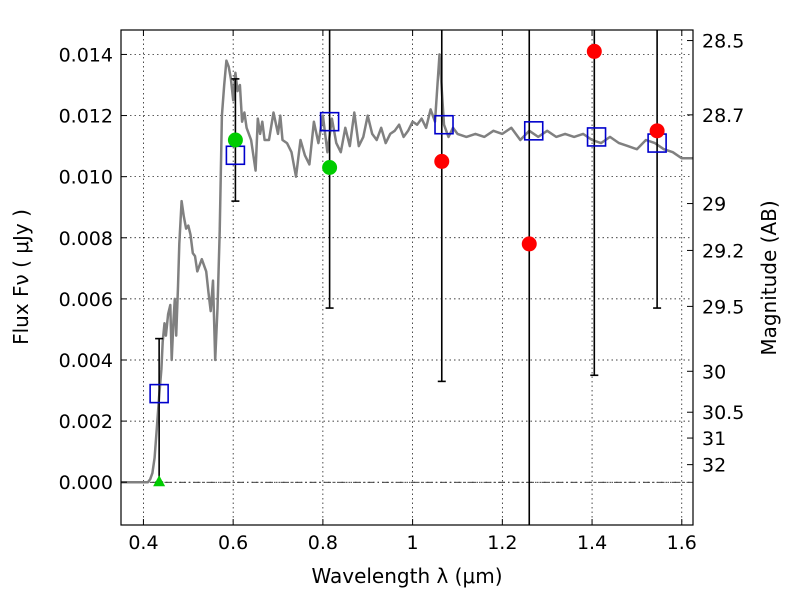  I want to click on x-tick-label: 0.4, so click(143, 543).